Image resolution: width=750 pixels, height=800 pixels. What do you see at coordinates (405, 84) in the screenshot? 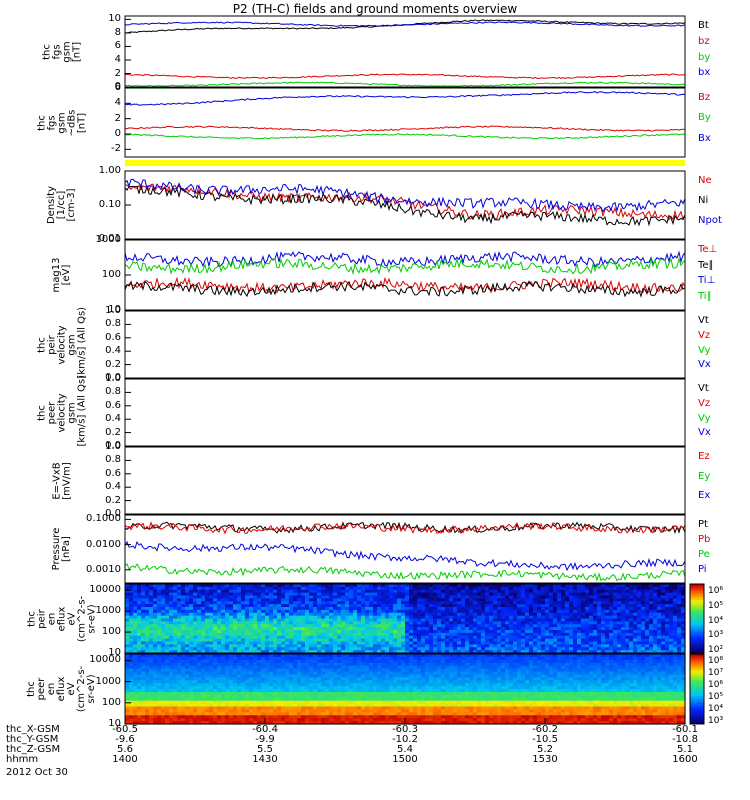
I see `series-line-by` at bounding box center [405, 84].